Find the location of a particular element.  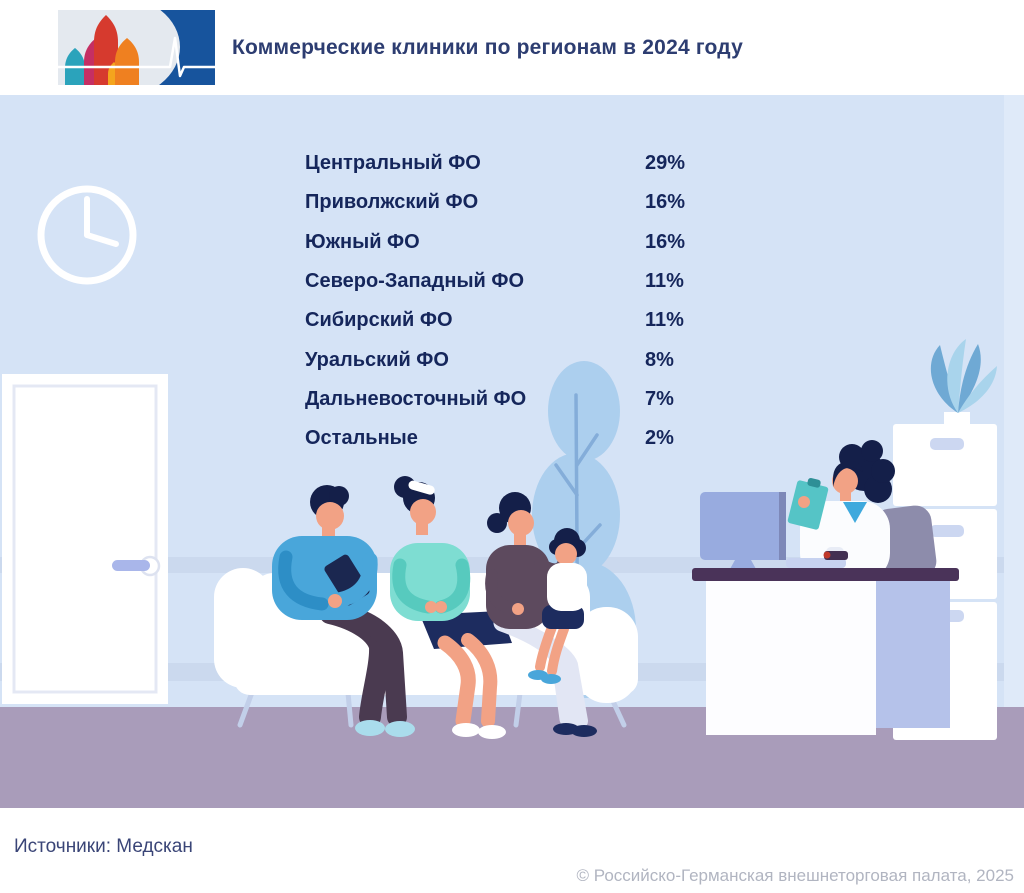

patient-woman-mint is located at coordinates (451, 607).